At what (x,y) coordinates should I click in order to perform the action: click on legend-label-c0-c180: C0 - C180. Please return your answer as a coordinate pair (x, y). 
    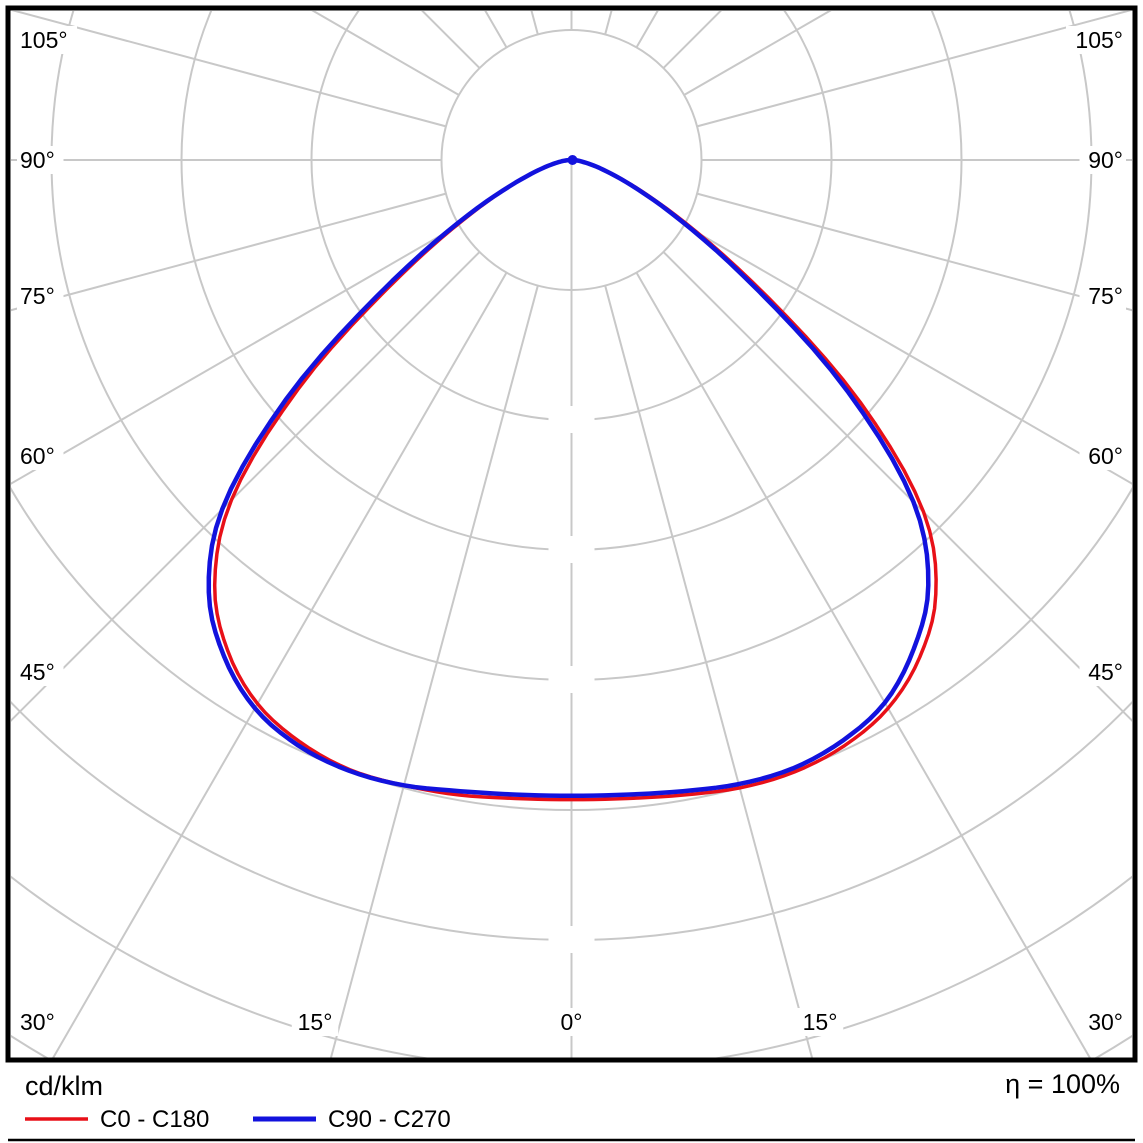
    Looking at the image, I should click on (154, 1119).